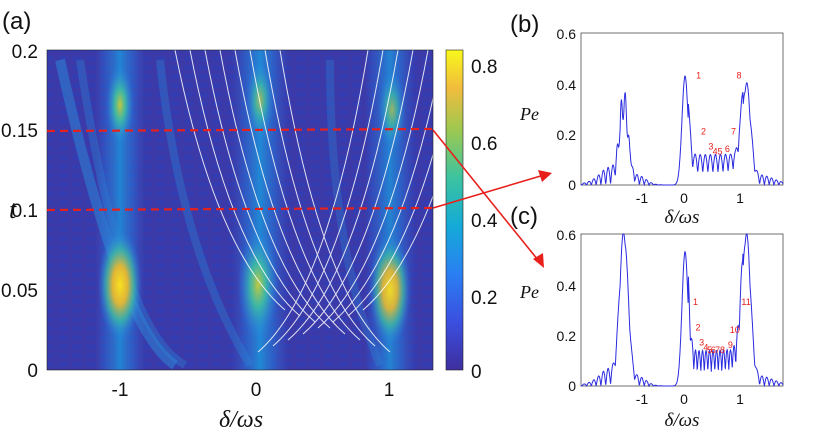 Image resolution: width=823 pixels, height=435 pixels. What do you see at coordinates (538, 260) in the screenshot?
I see `arrowhead-c` at bounding box center [538, 260].